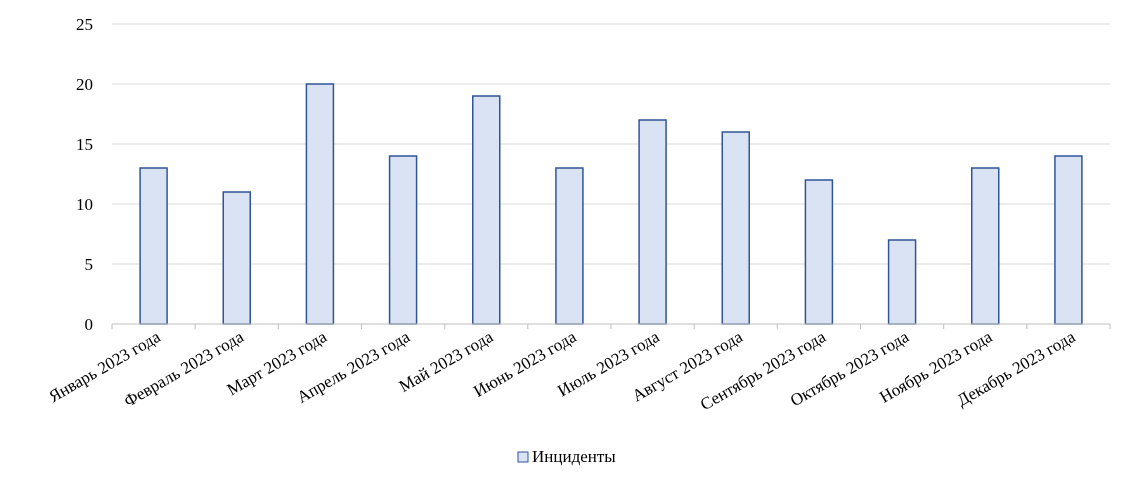 Image resolution: width=1124 pixels, height=491 pixels. I want to click on legend: Инциденты, so click(566, 456).